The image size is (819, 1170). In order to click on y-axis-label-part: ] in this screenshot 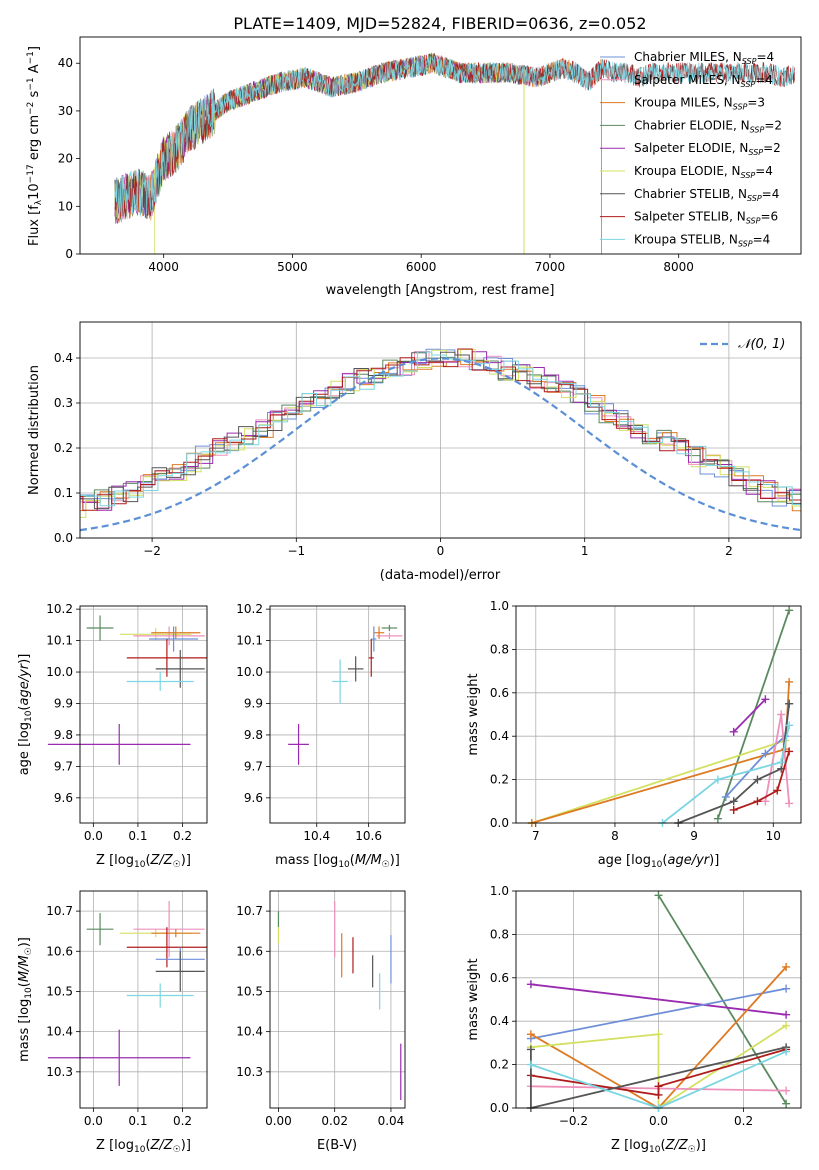, I will do `click(34, 48)`.